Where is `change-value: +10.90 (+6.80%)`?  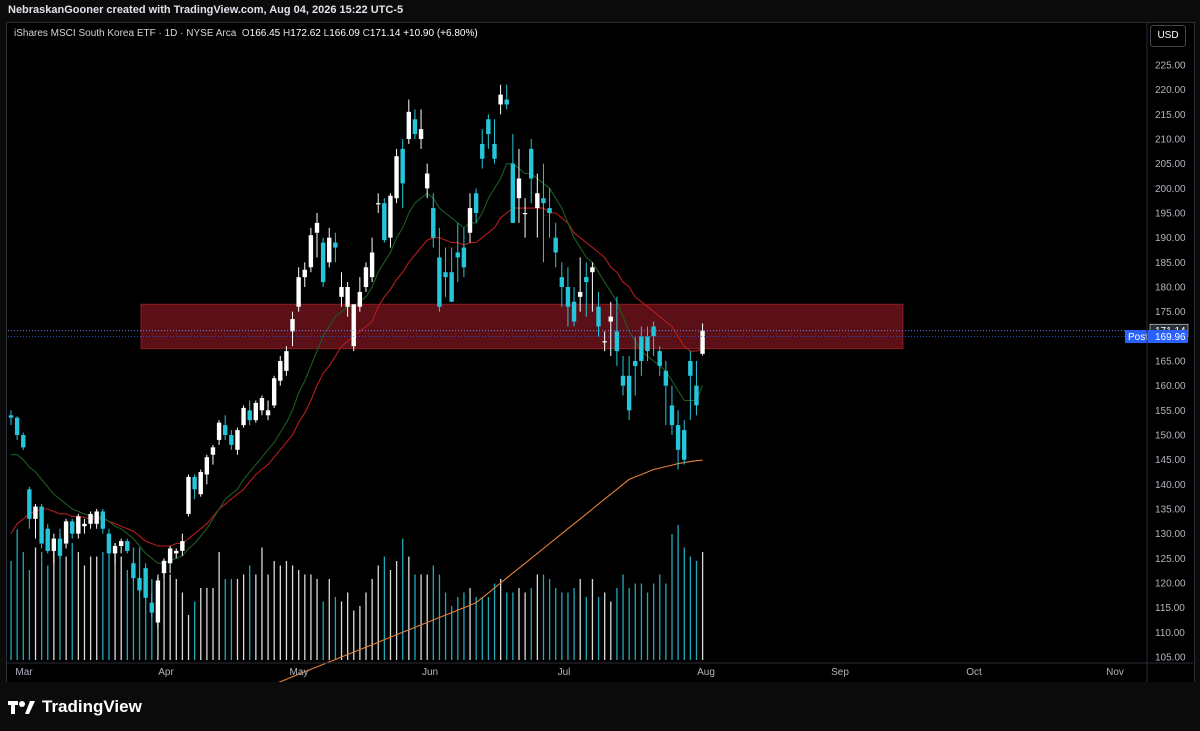 change-value: +10.90 (+6.80%) is located at coordinates (440, 33).